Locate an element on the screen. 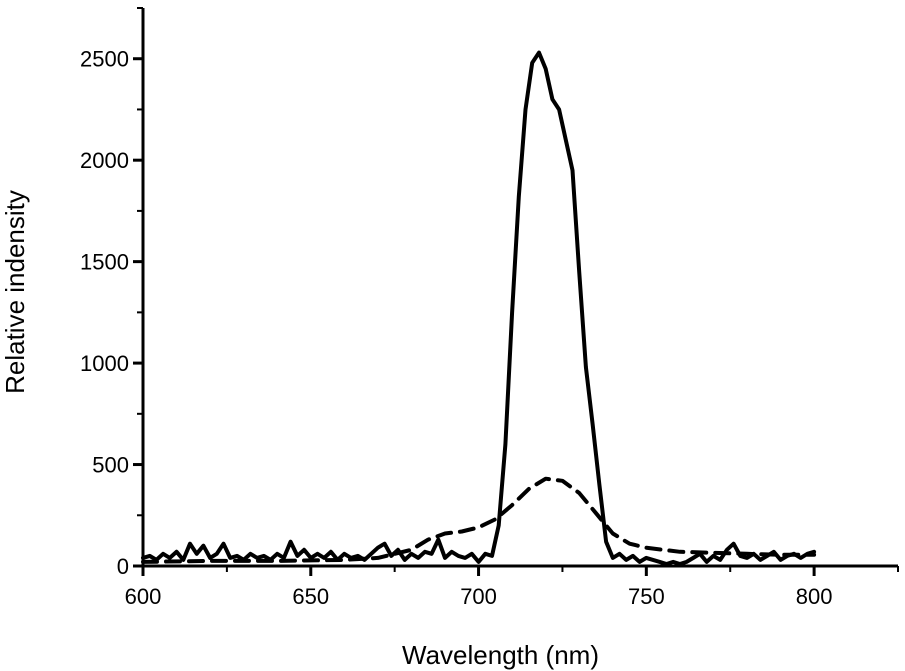 The width and height of the screenshot is (905, 671). x-tick-label: 600 is located at coordinates (143, 596).